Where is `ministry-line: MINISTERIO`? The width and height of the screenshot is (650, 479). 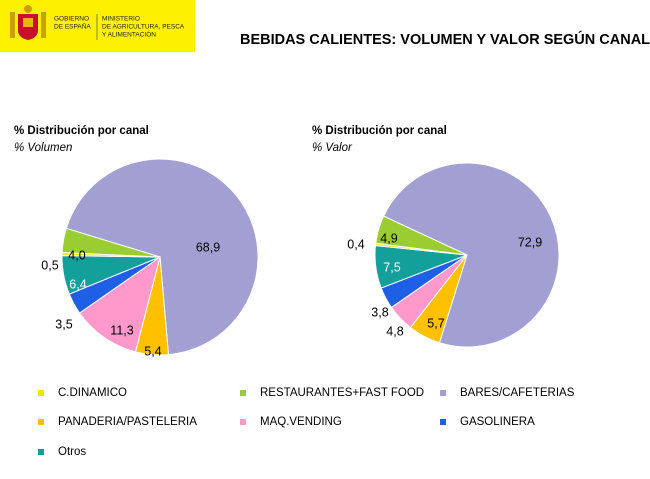
ministry-line: MINISTERIO is located at coordinates (121, 19).